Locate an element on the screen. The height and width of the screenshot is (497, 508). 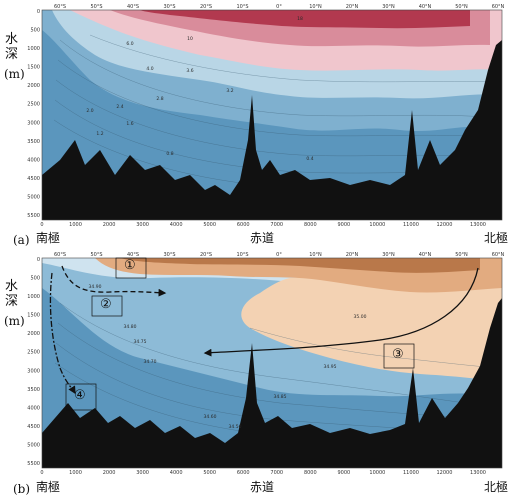
panel-letter: (a) is located at coordinates (21, 240).